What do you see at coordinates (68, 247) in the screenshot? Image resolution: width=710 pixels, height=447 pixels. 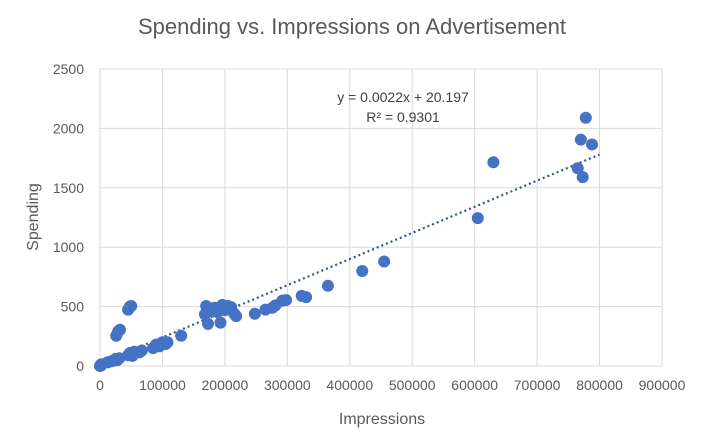 I see `y-tick-label: 1000` at bounding box center [68, 247].